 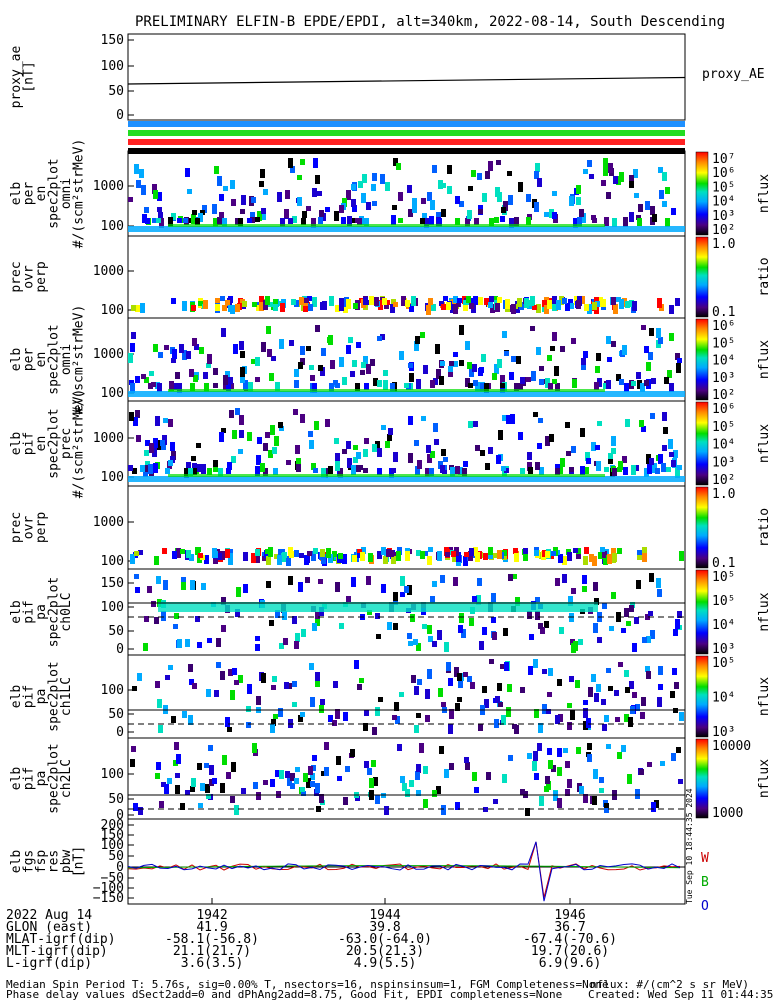 I want to click on y-tick-label: −50, so click(x=112, y=878).